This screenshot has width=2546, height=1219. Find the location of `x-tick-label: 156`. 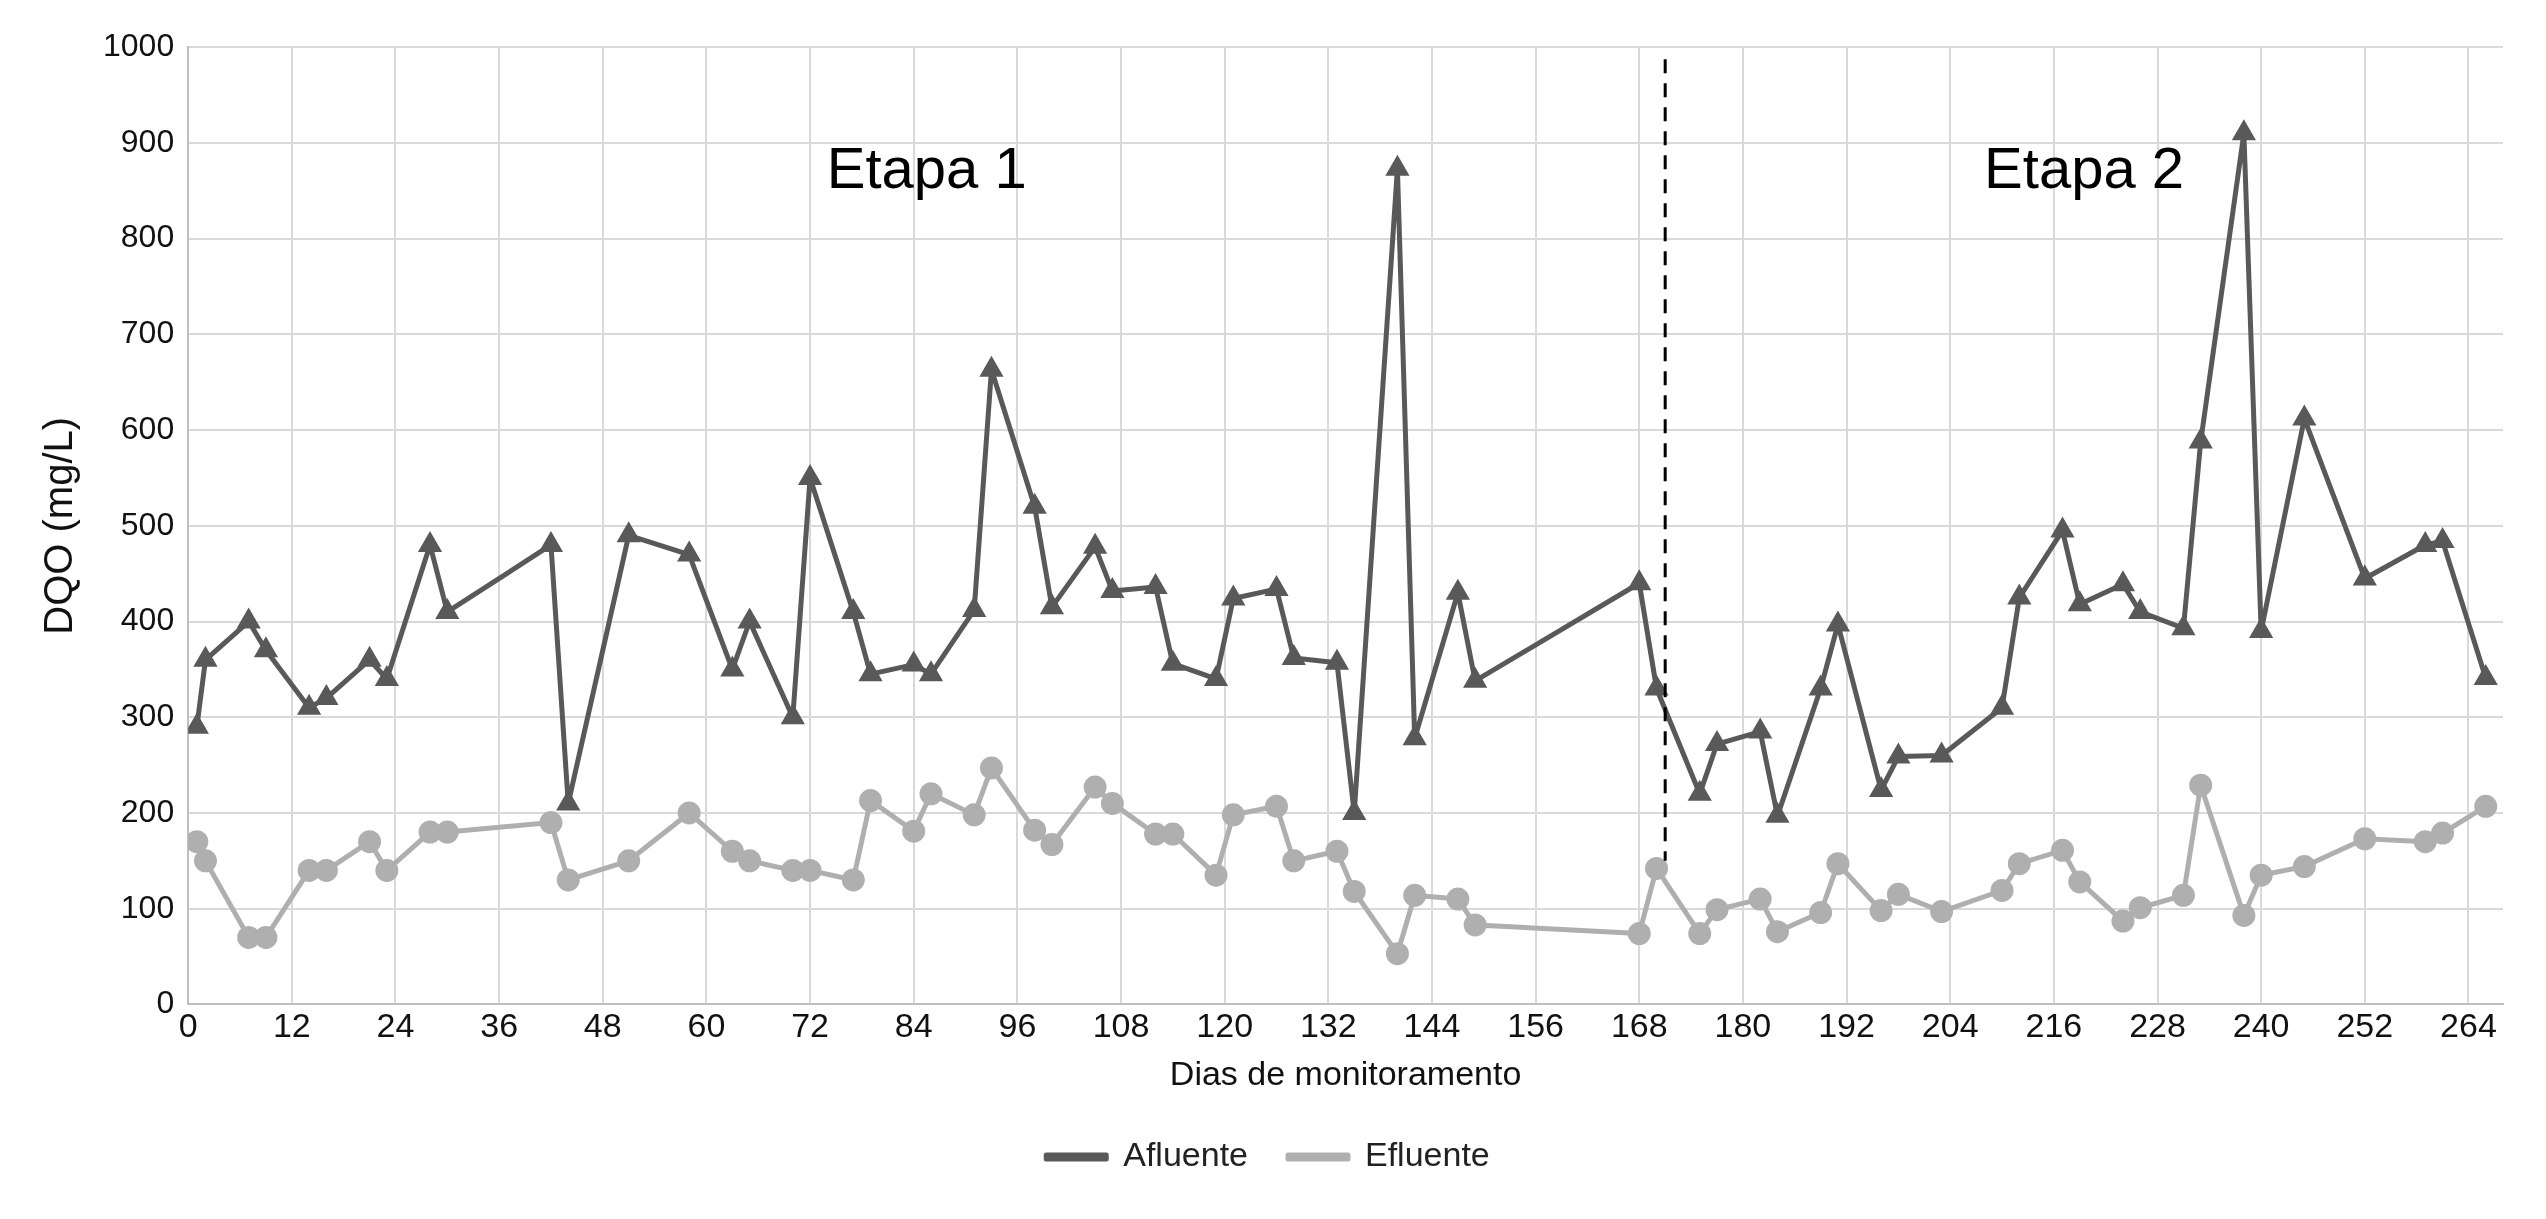

x-tick-label: 156 is located at coordinates (1535, 1025).